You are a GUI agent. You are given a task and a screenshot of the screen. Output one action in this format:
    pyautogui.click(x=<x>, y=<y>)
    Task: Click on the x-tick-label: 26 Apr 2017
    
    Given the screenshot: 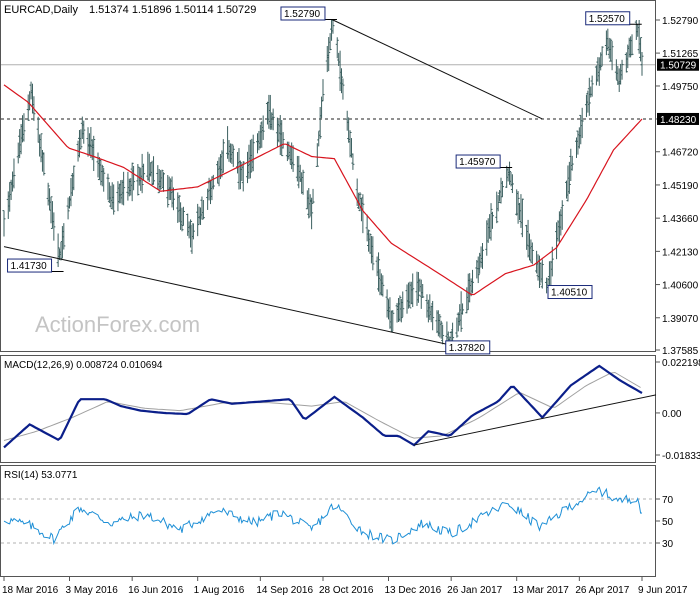 What is the action you would take?
    pyautogui.click(x=602, y=590)
    